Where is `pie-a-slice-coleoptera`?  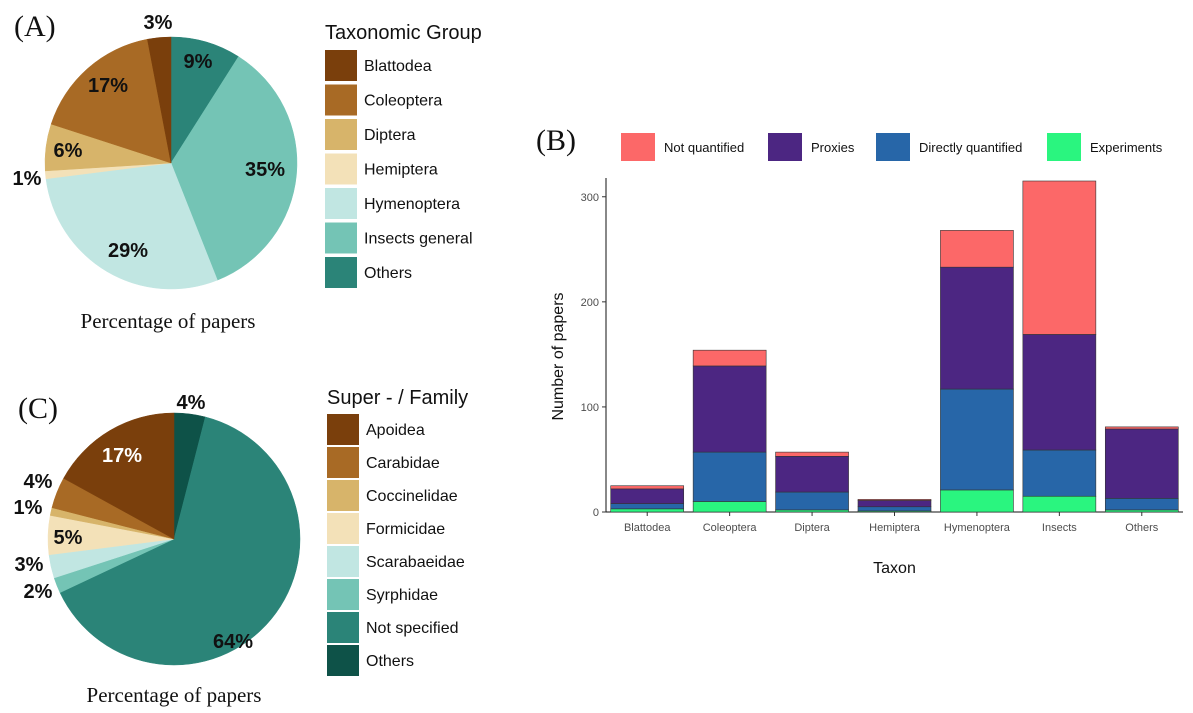
pie-a-slice-coleoptera is located at coordinates (111, 101).